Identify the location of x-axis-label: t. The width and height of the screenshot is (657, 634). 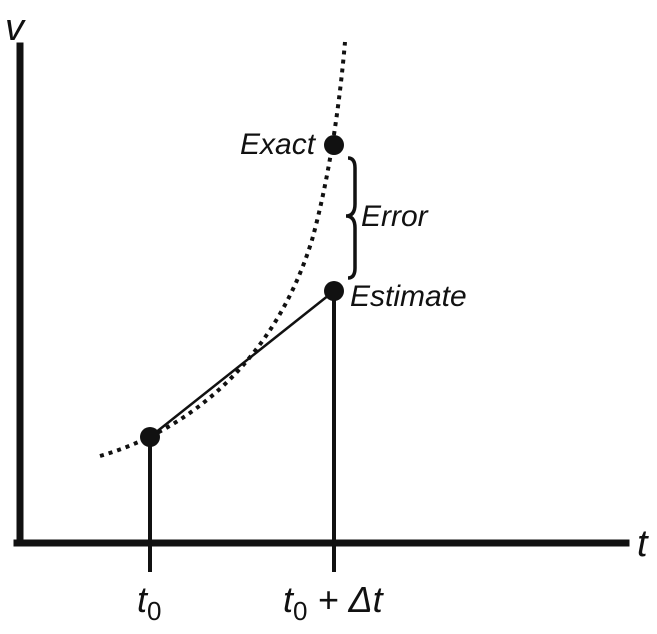
(643, 544).